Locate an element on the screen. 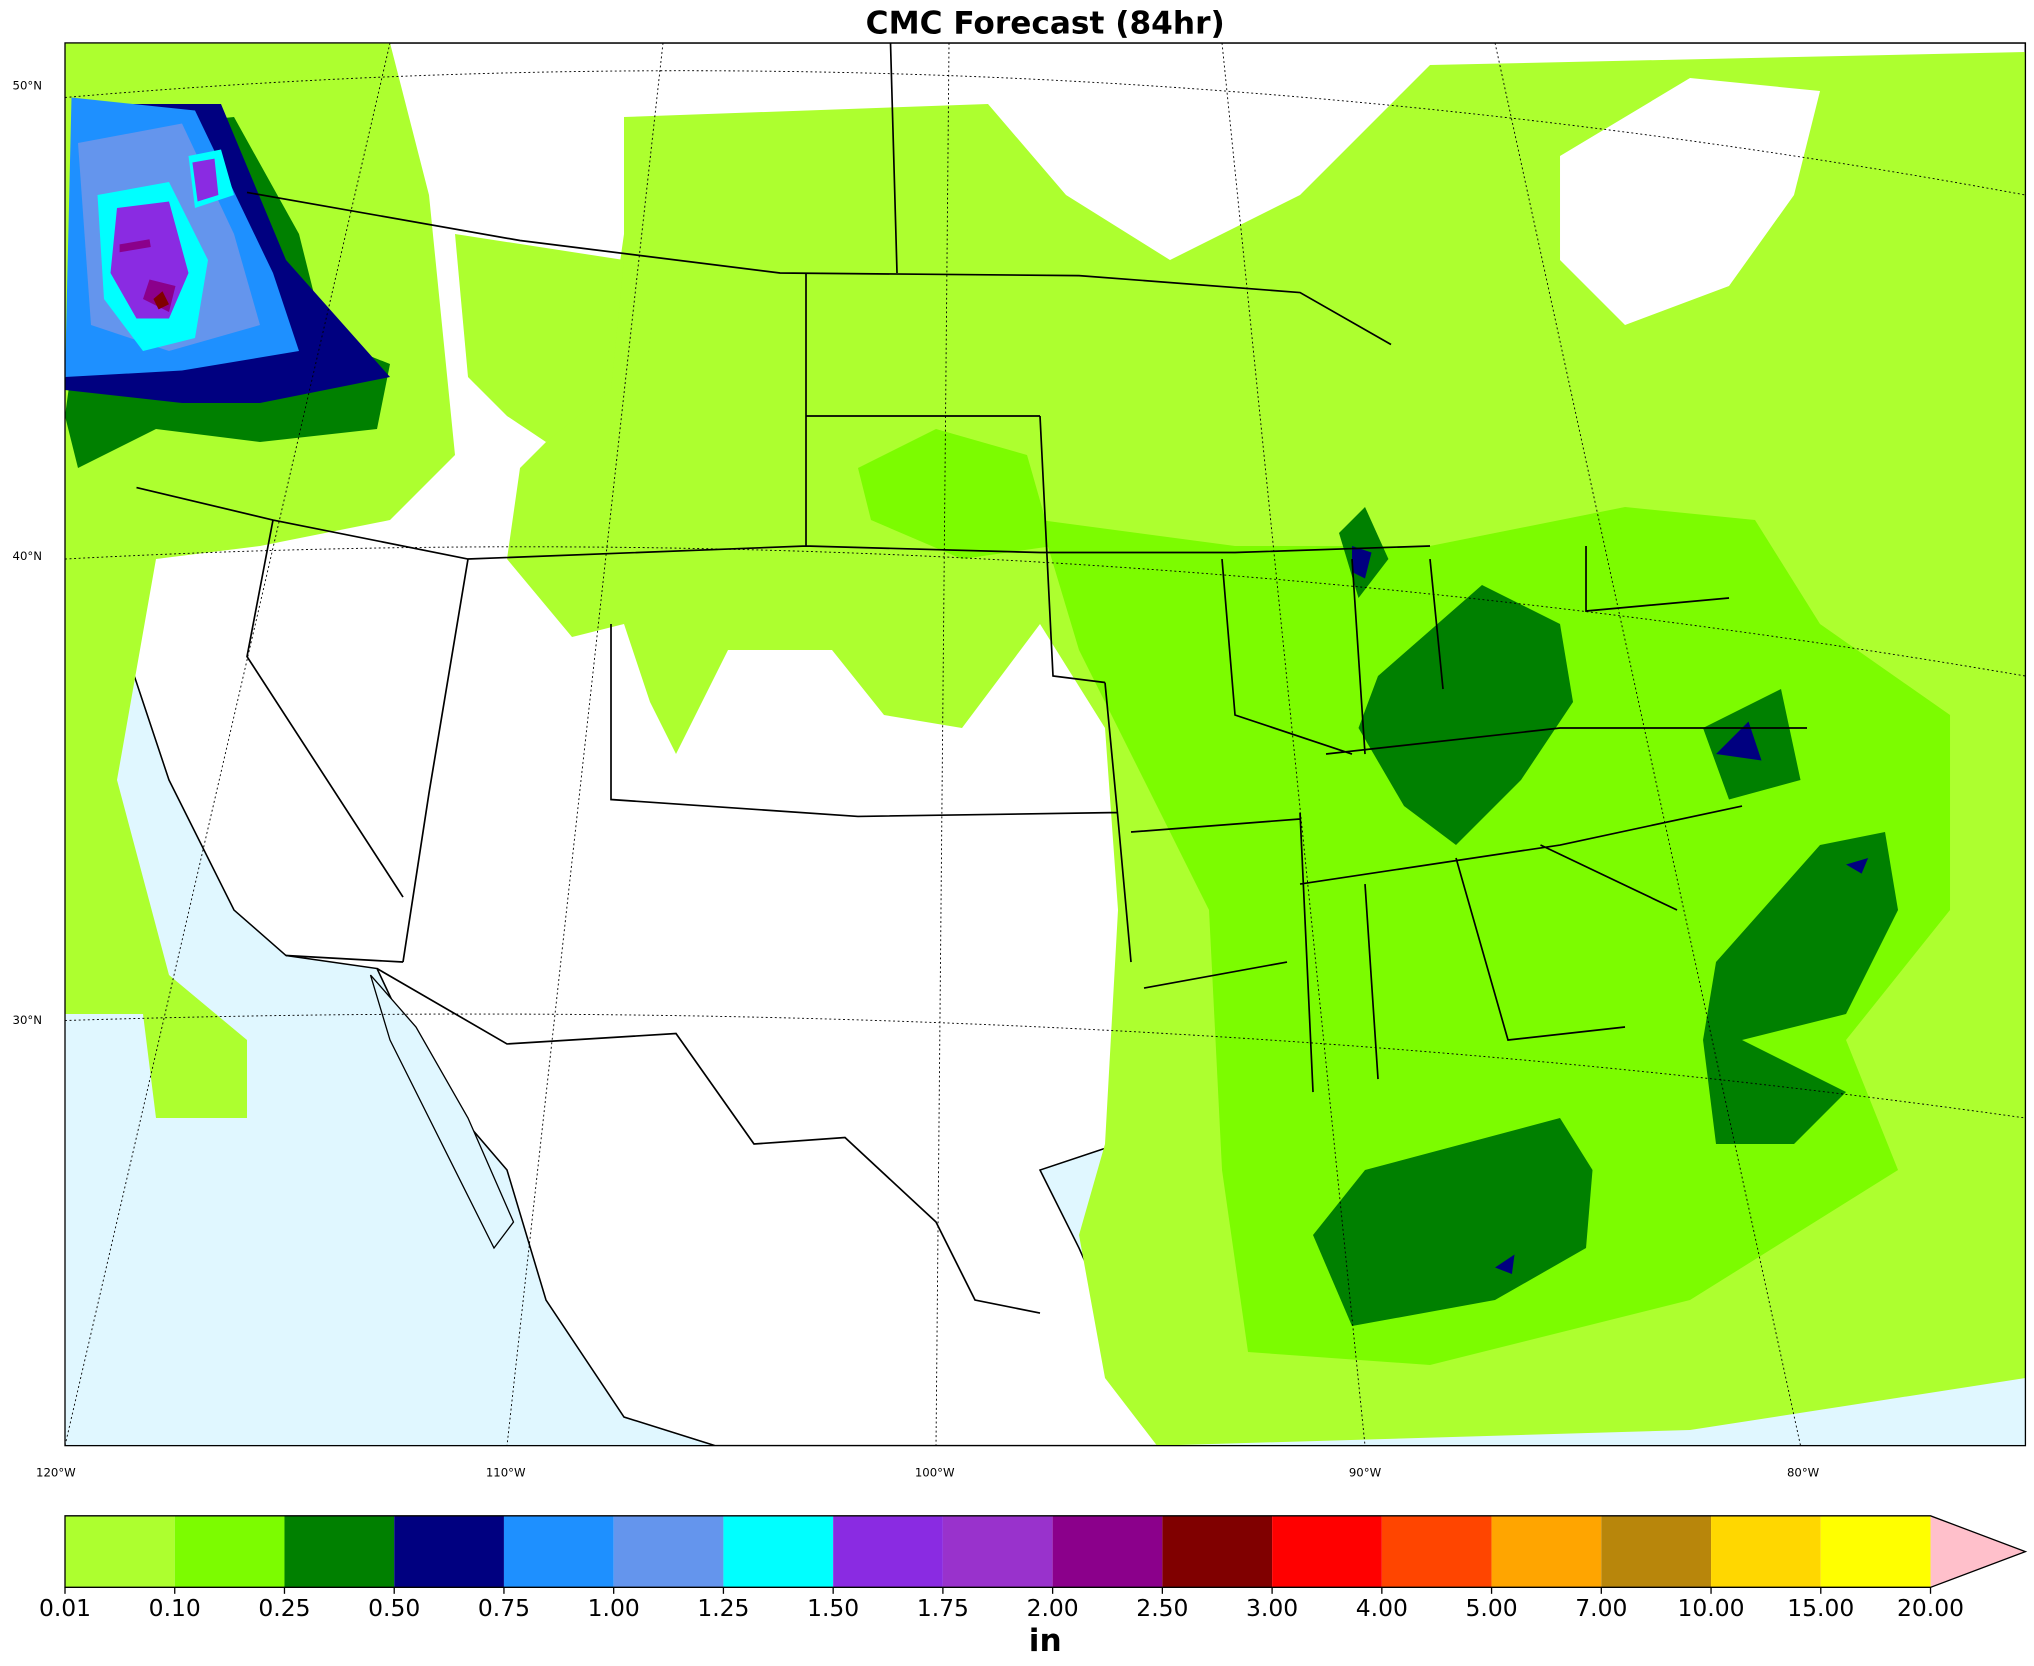 This screenshot has height=1666, width=2034. colorbar-tick-label: 15.00 is located at coordinates (1820, 1608).